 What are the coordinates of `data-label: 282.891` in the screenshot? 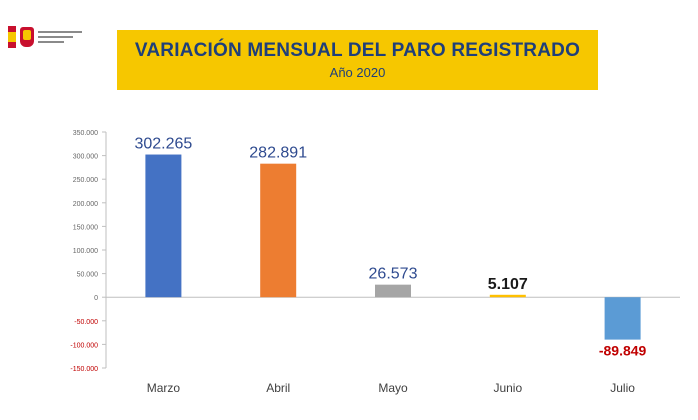 It's located at (278, 153).